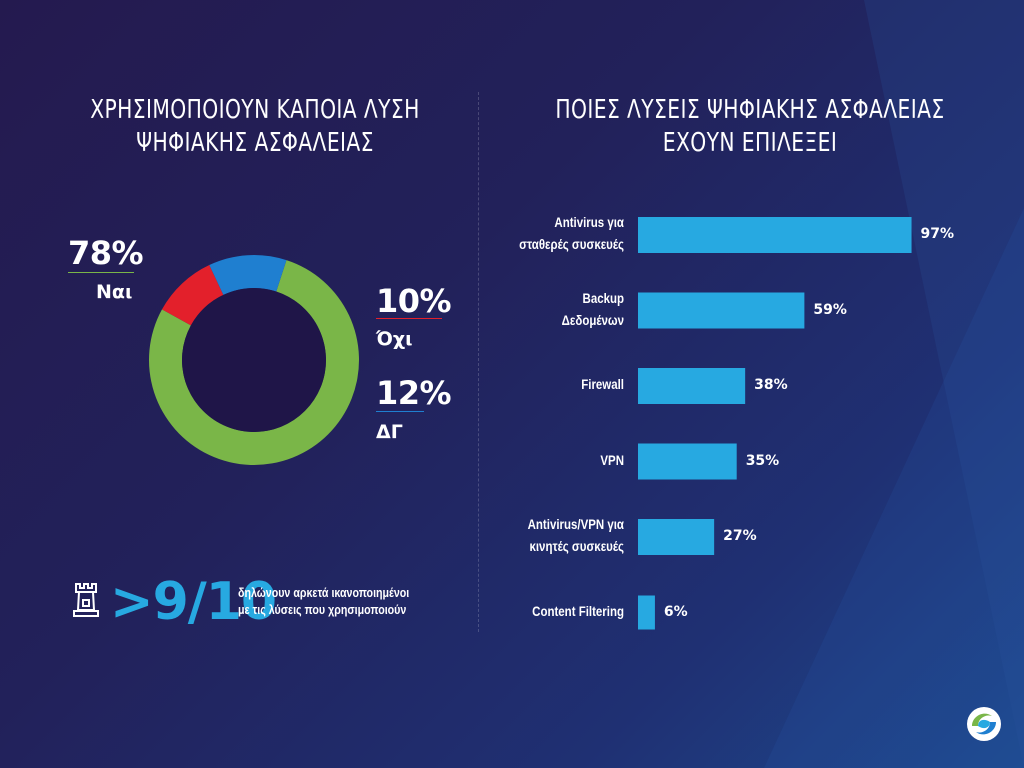  I want to click on slice-no-rule, so click(409, 318).